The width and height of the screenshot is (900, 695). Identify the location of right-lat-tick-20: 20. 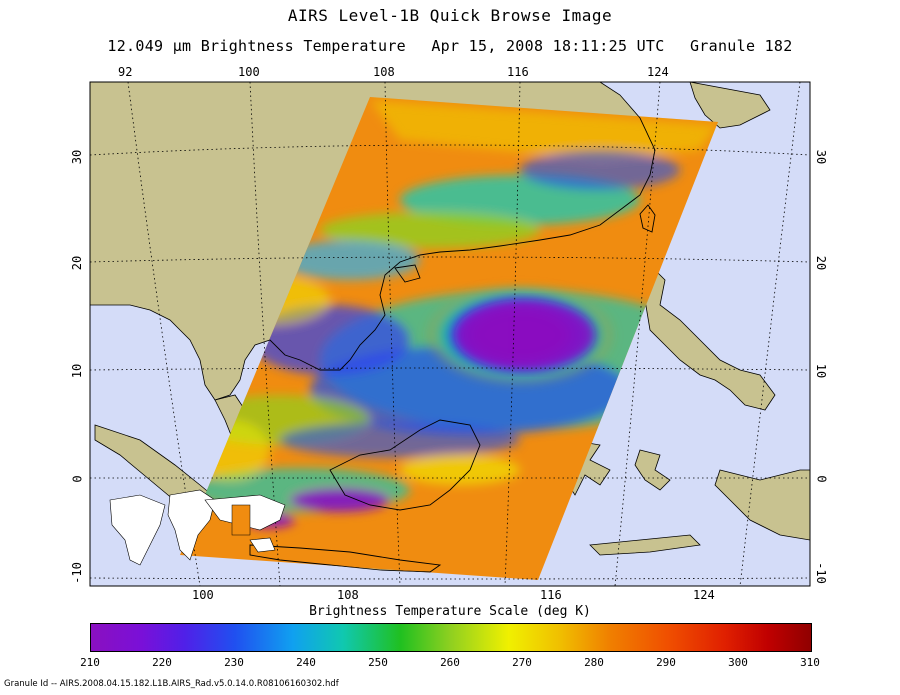
(821, 263).